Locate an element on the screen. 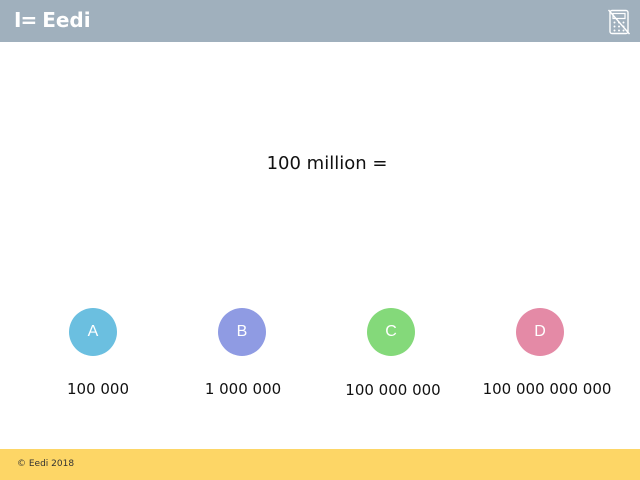 Image resolution: width=640 pixels, height=480 pixels. logo-text: Eedi is located at coordinates (66, 20).